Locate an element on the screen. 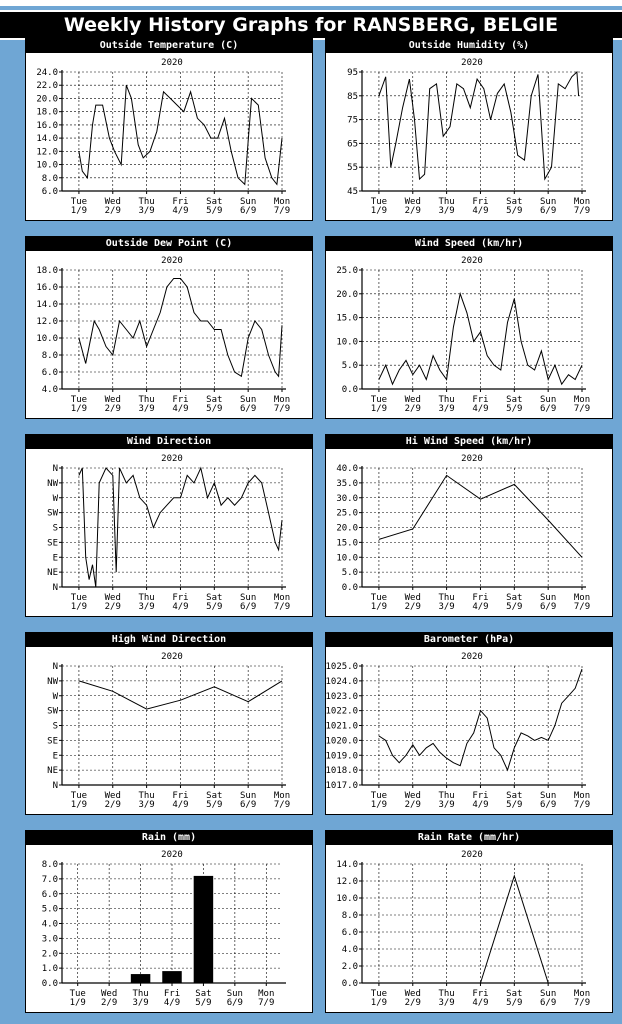 The height and width of the screenshot is (1024, 622). y-tick-label: N is located at coordinates (55, 469).